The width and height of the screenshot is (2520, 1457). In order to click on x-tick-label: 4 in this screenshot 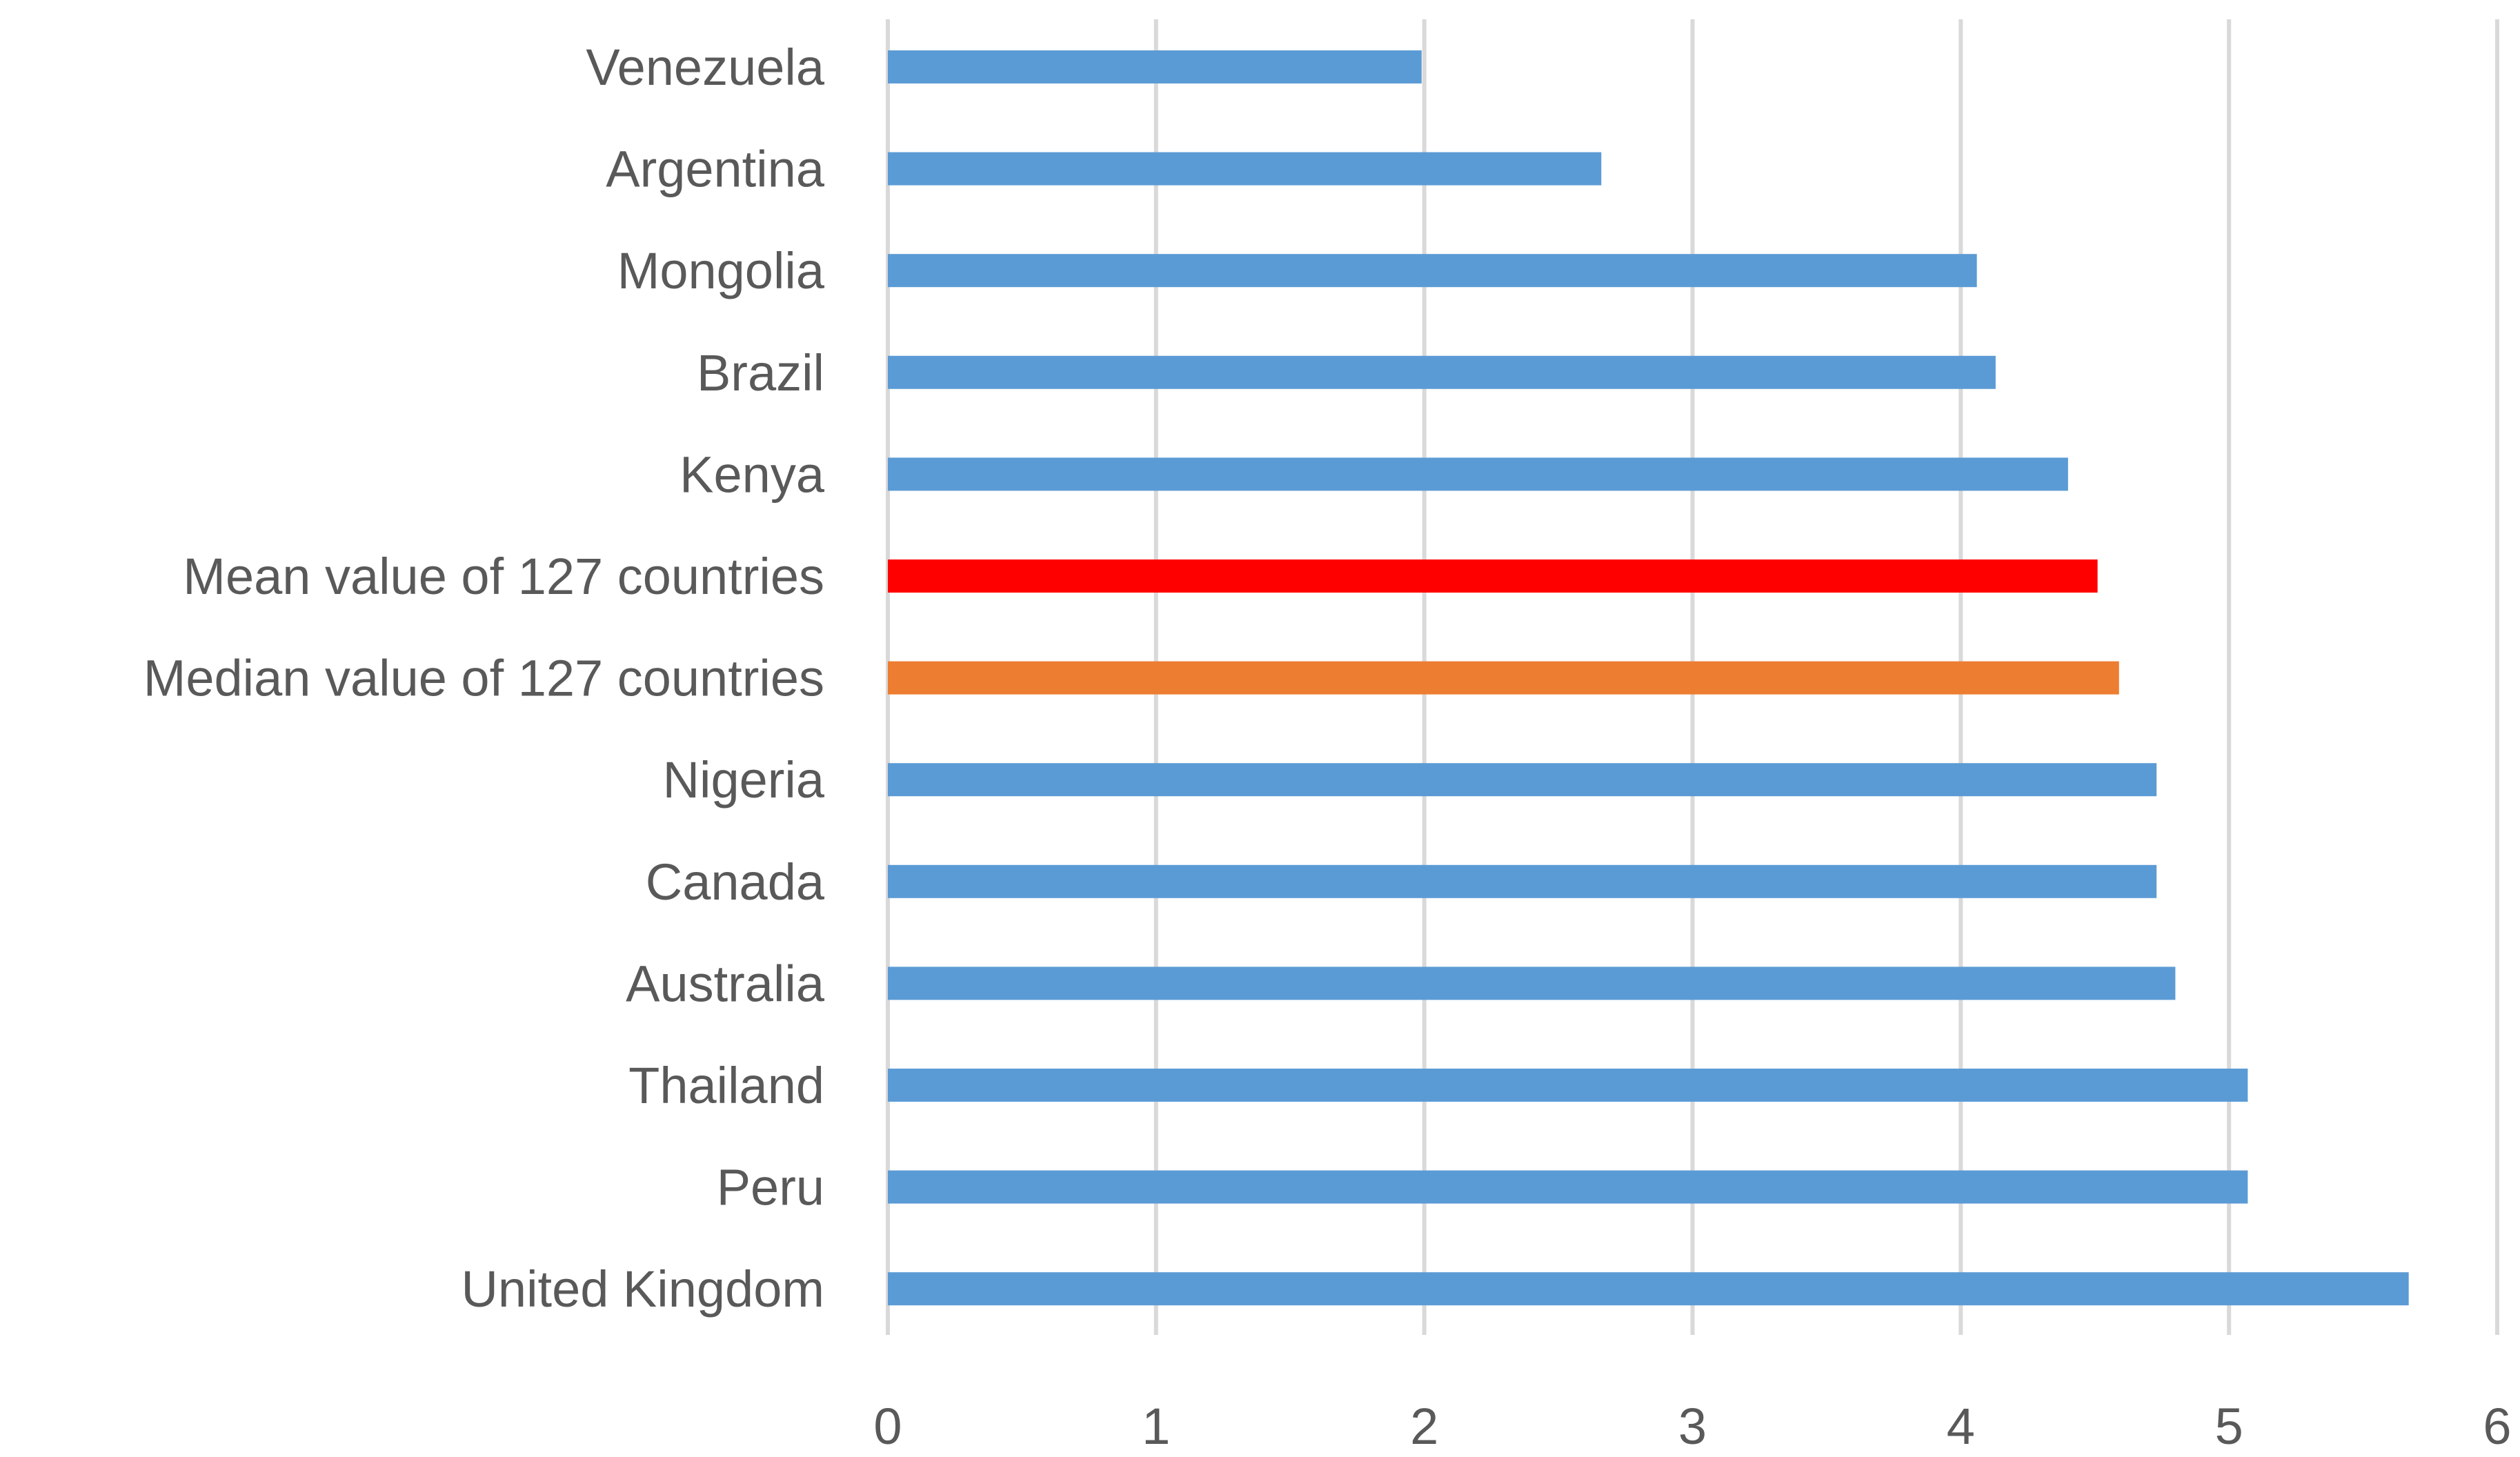, I will do `click(1961, 1426)`.